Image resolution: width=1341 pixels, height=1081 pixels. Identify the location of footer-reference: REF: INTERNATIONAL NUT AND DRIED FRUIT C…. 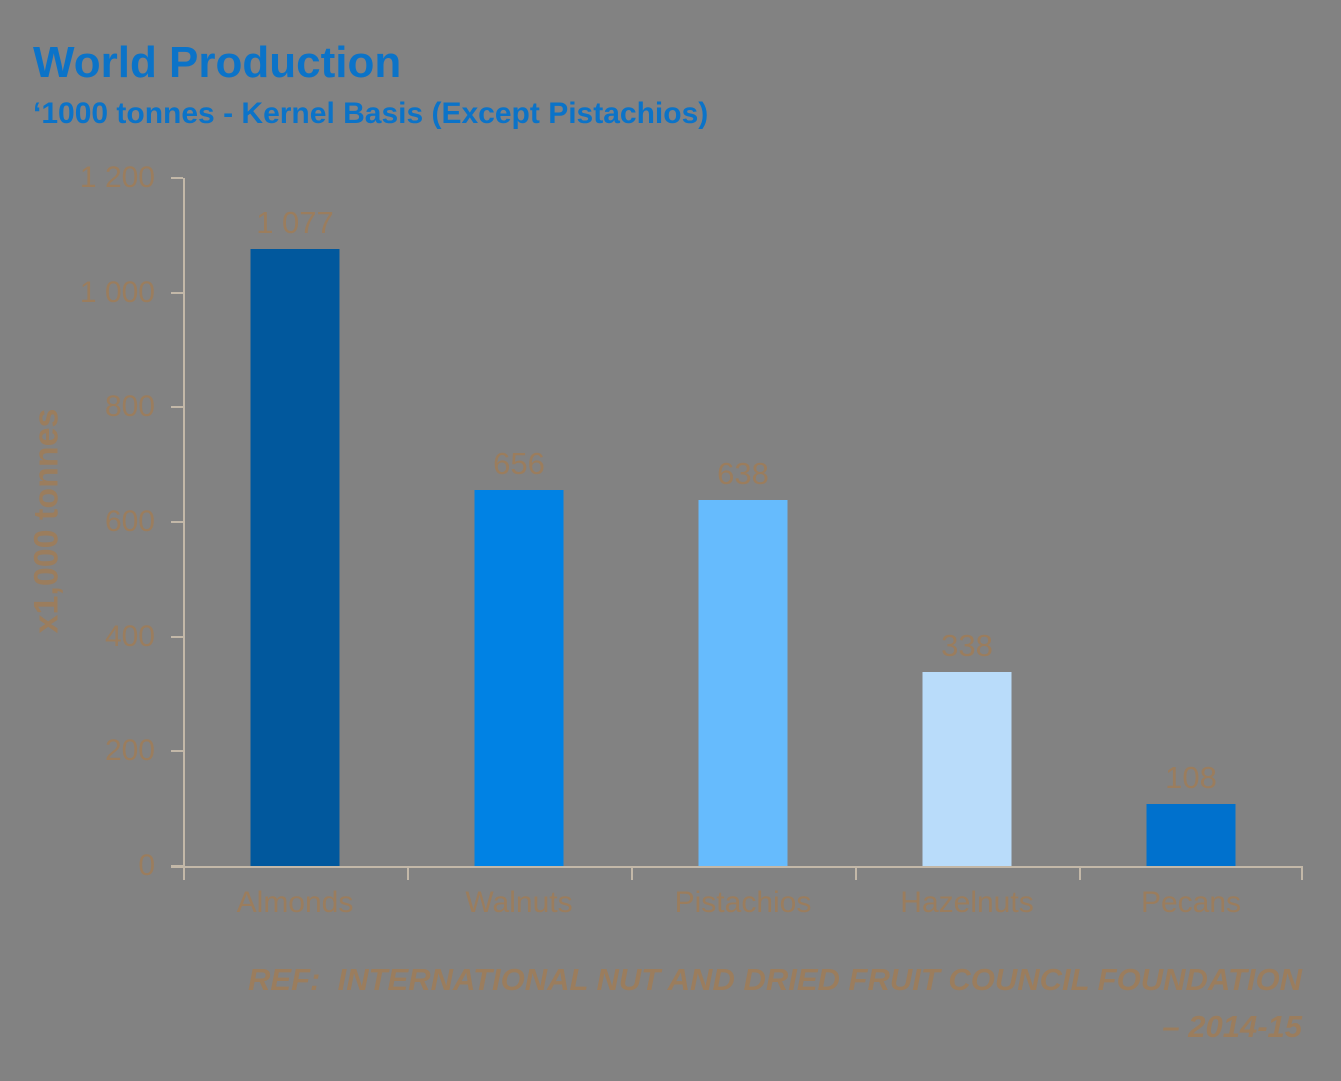
(722, 1003).